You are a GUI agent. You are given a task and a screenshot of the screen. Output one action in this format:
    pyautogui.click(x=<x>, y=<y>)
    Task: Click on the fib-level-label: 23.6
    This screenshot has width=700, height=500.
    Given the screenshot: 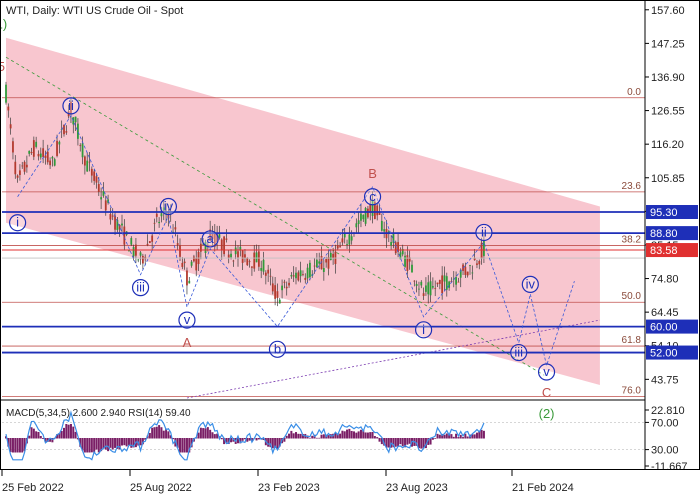 What is the action you would take?
    pyautogui.click(x=632, y=186)
    